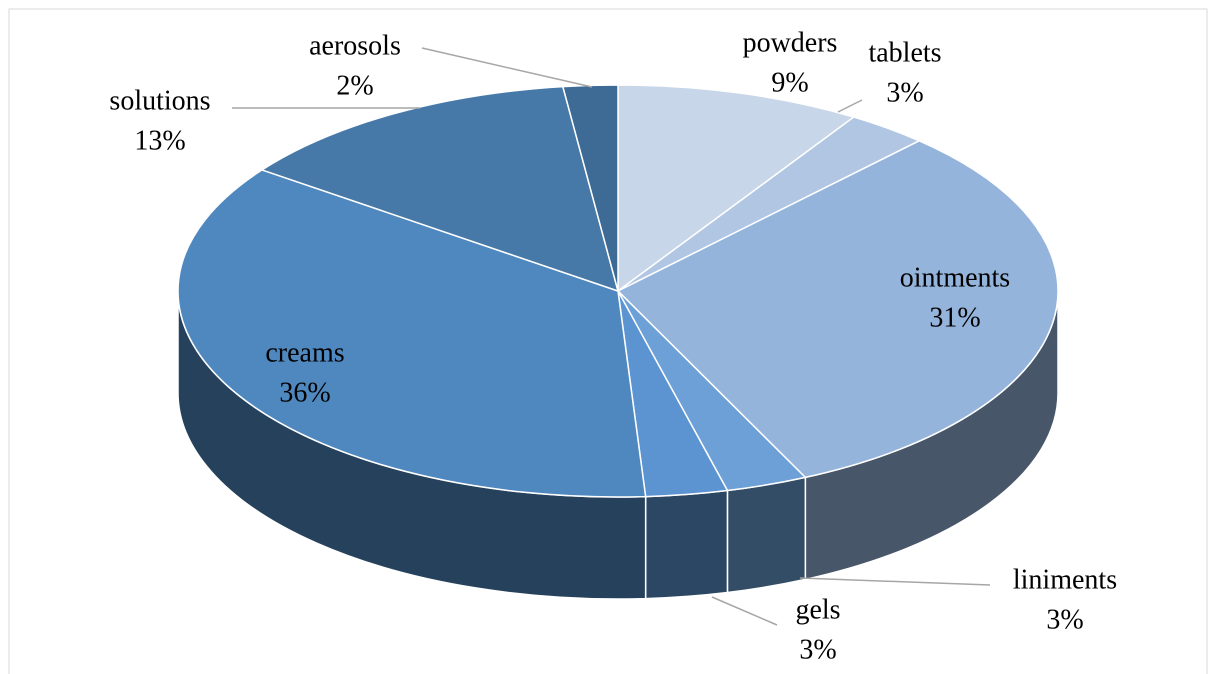 This screenshot has width=1211, height=674. I want to click on slice-label-value: 9%, so click(789, 82).